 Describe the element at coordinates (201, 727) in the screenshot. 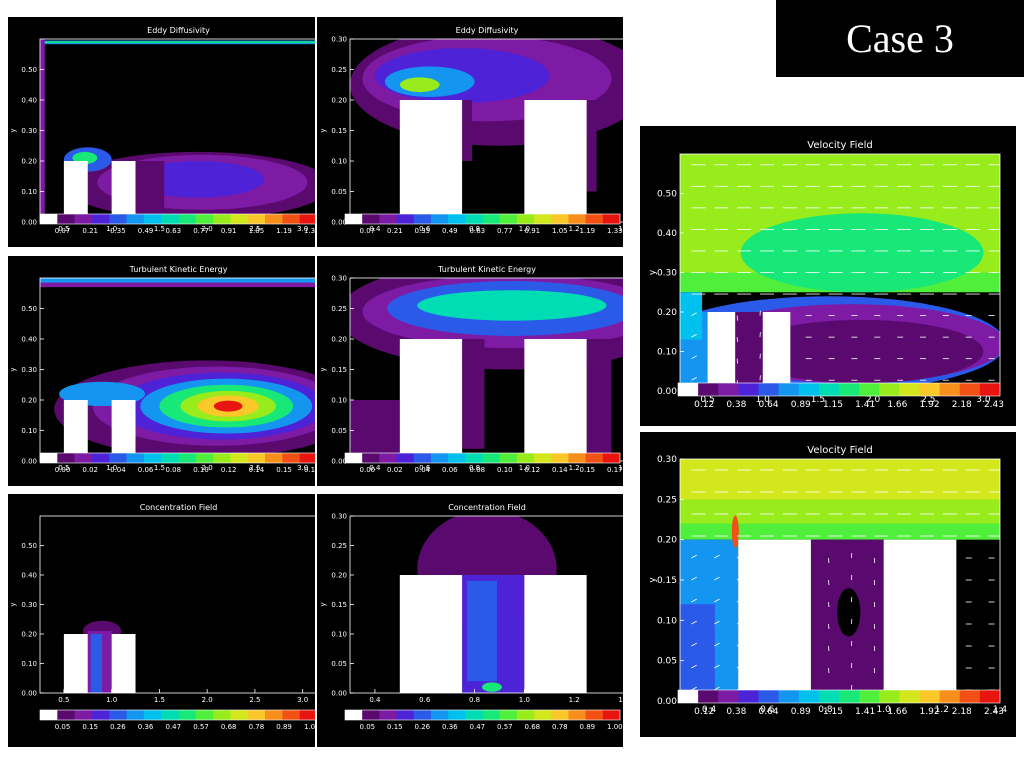

I see `colorbar-label: 0.57` at that location.